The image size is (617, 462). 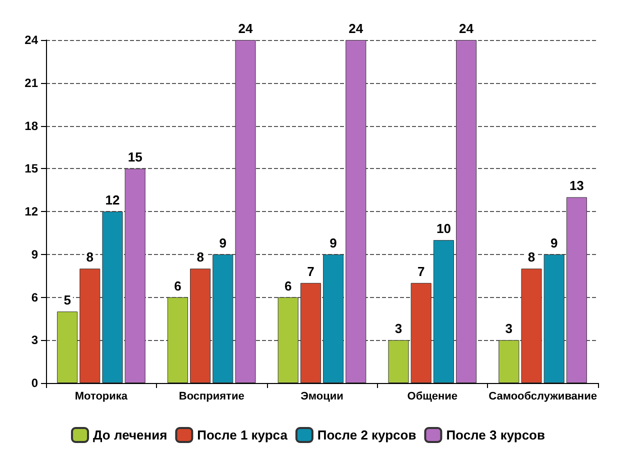 I want to click on y-tick-label: 0, so click(x=34, y=383).